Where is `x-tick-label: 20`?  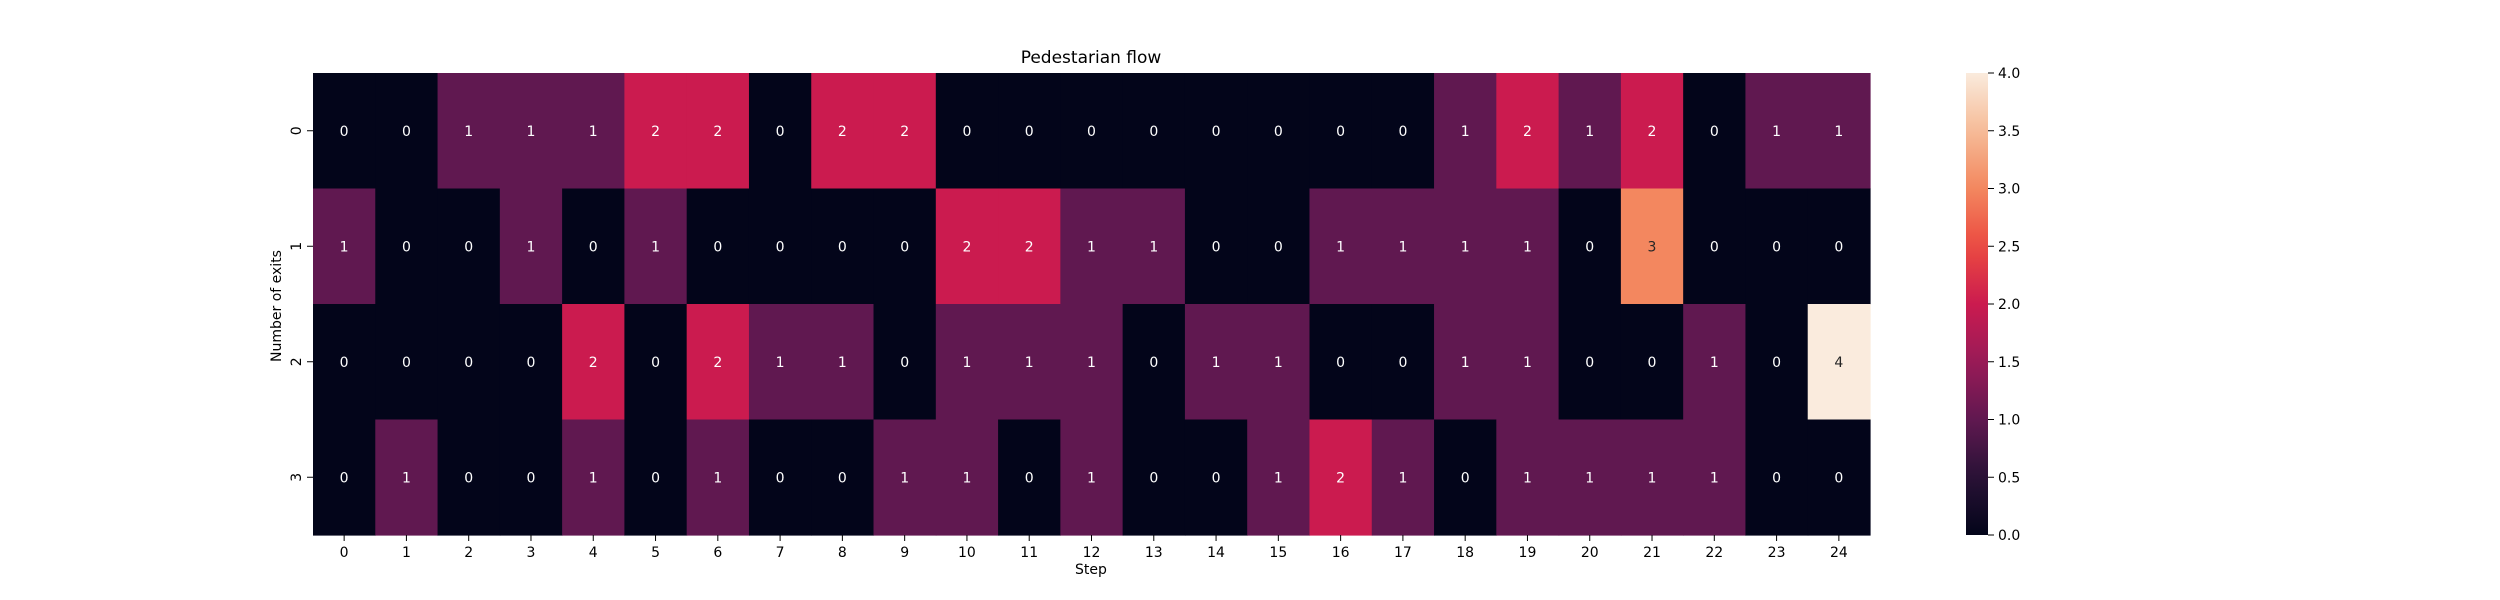
x-tick-label: 20 is located at coordinates (1590, 553).